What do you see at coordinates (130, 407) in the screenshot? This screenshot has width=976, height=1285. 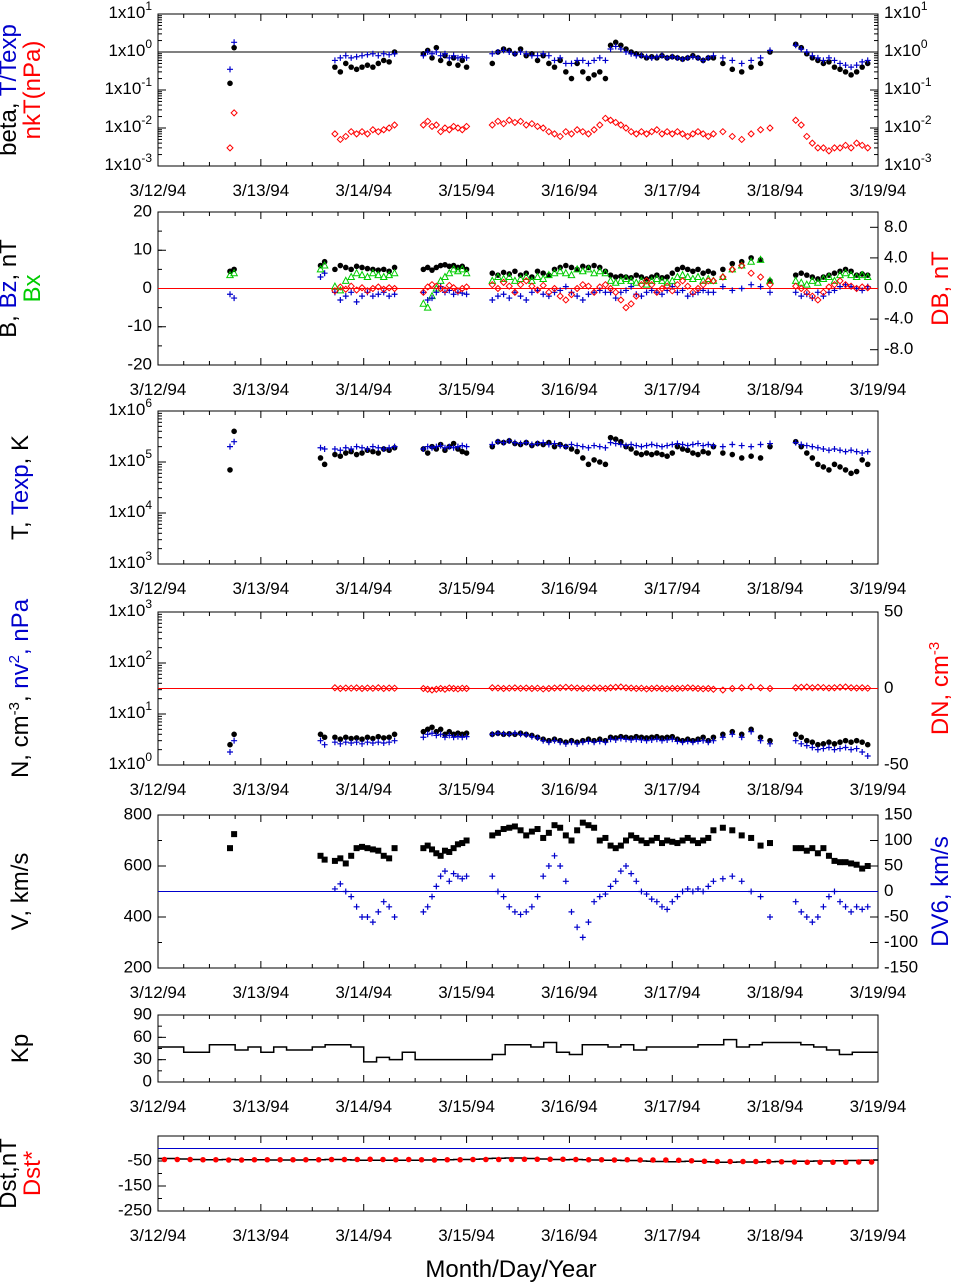 I see `y-tick-label: 1x10⁶` at bounding box center [130, 407].